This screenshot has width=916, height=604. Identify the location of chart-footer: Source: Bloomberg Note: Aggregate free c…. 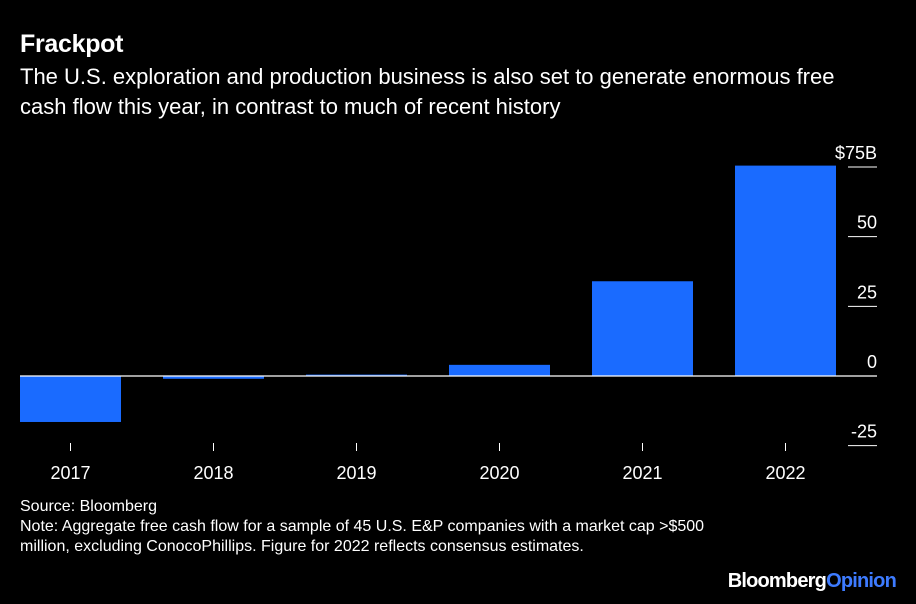
(370, 527).